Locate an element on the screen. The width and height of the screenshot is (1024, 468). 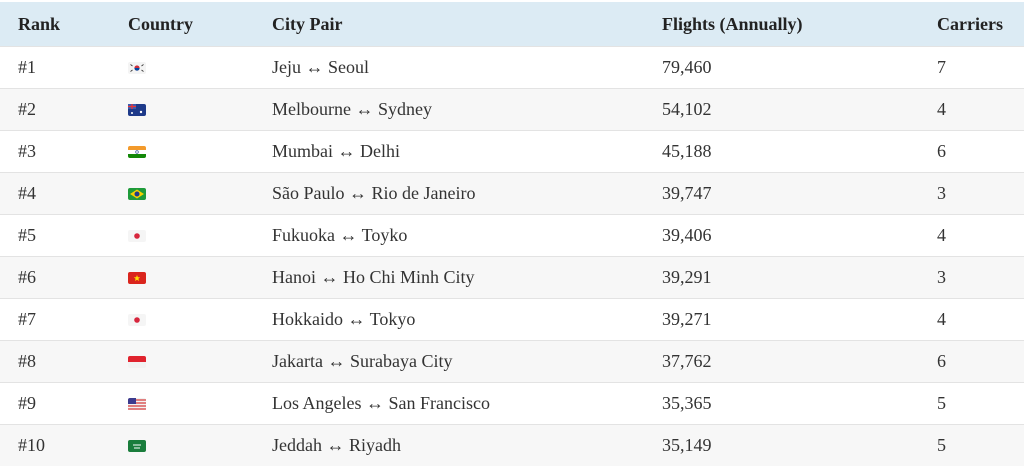
table-row: #8 Jakarta ↔ Surabaya City 37,762 6 is located at coordinates (512, 361).